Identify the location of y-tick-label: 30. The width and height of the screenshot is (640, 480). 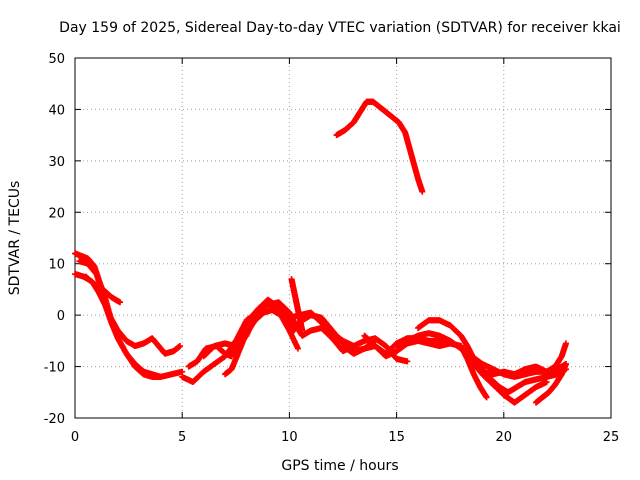
(56, 162).